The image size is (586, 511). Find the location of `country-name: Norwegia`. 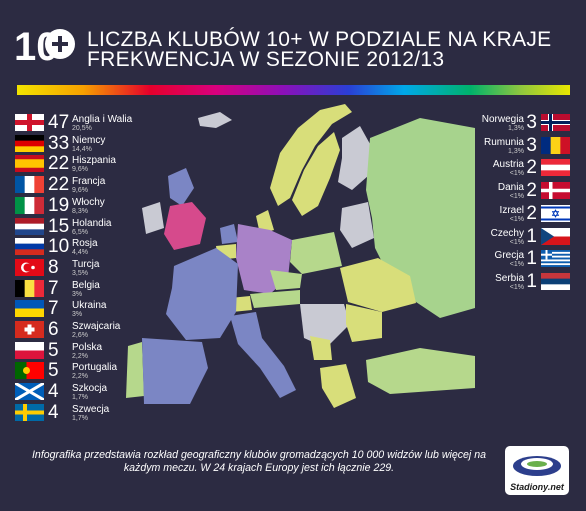

country-name: Norwegia is located at coordinates (502, 119).